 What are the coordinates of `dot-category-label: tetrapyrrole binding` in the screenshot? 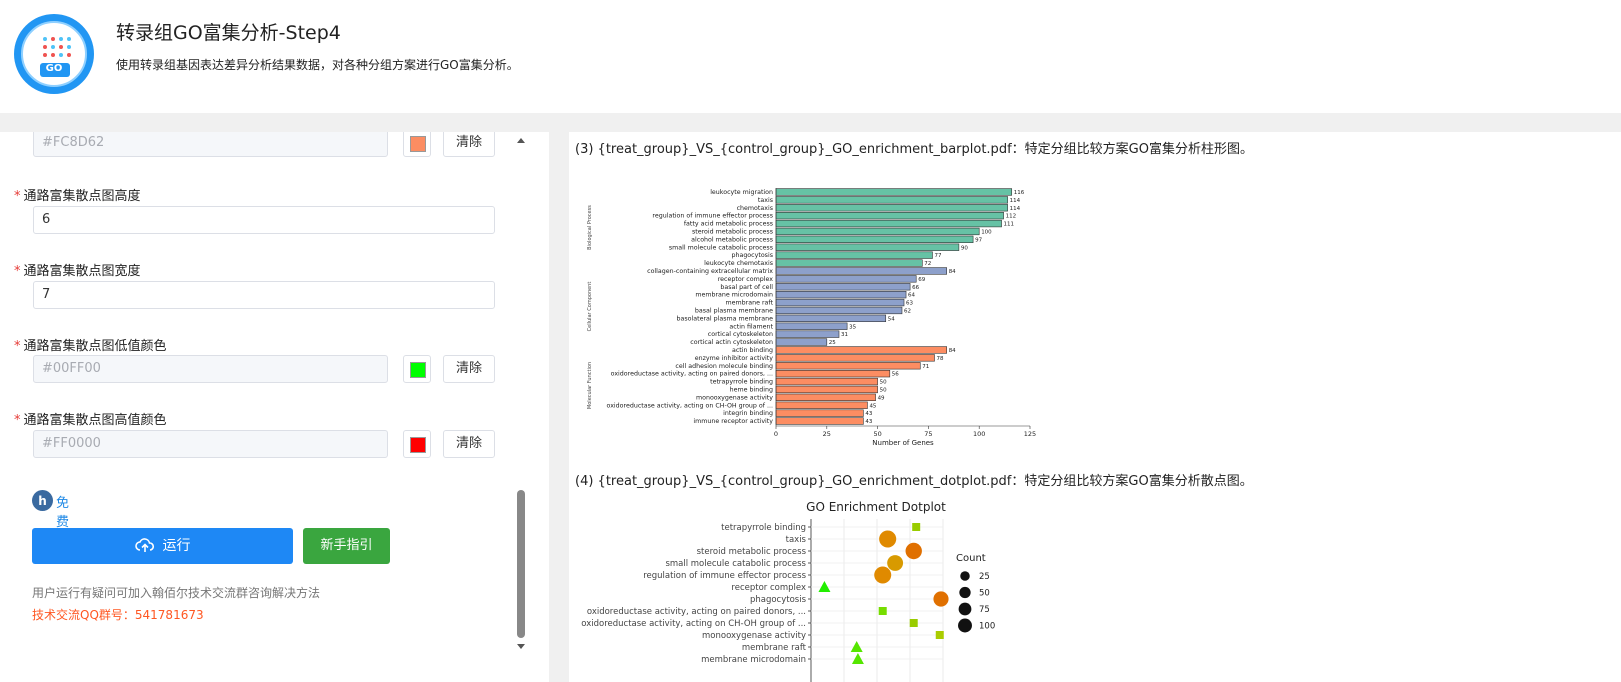 It's located at (763, 528).